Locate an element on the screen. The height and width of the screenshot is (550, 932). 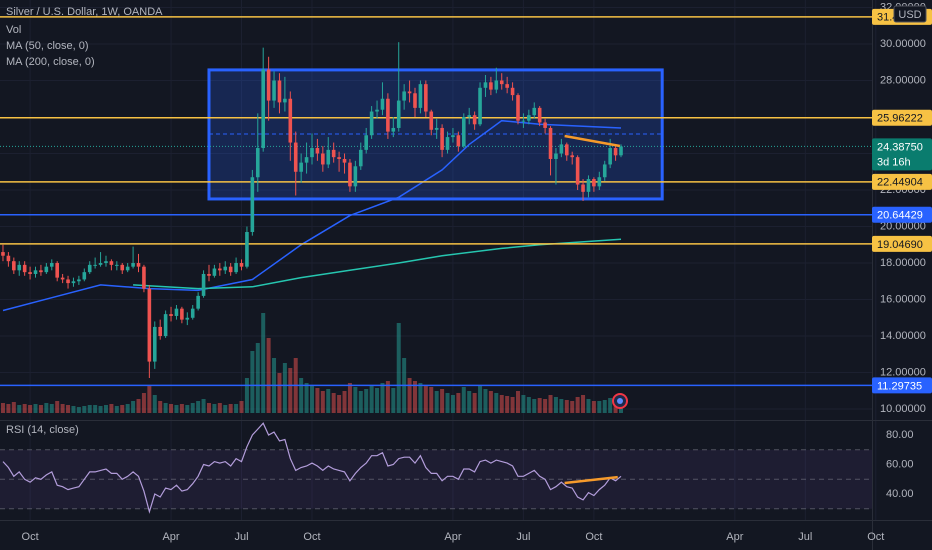
x-tick-label: Jul is located at coordinates (523, 537).